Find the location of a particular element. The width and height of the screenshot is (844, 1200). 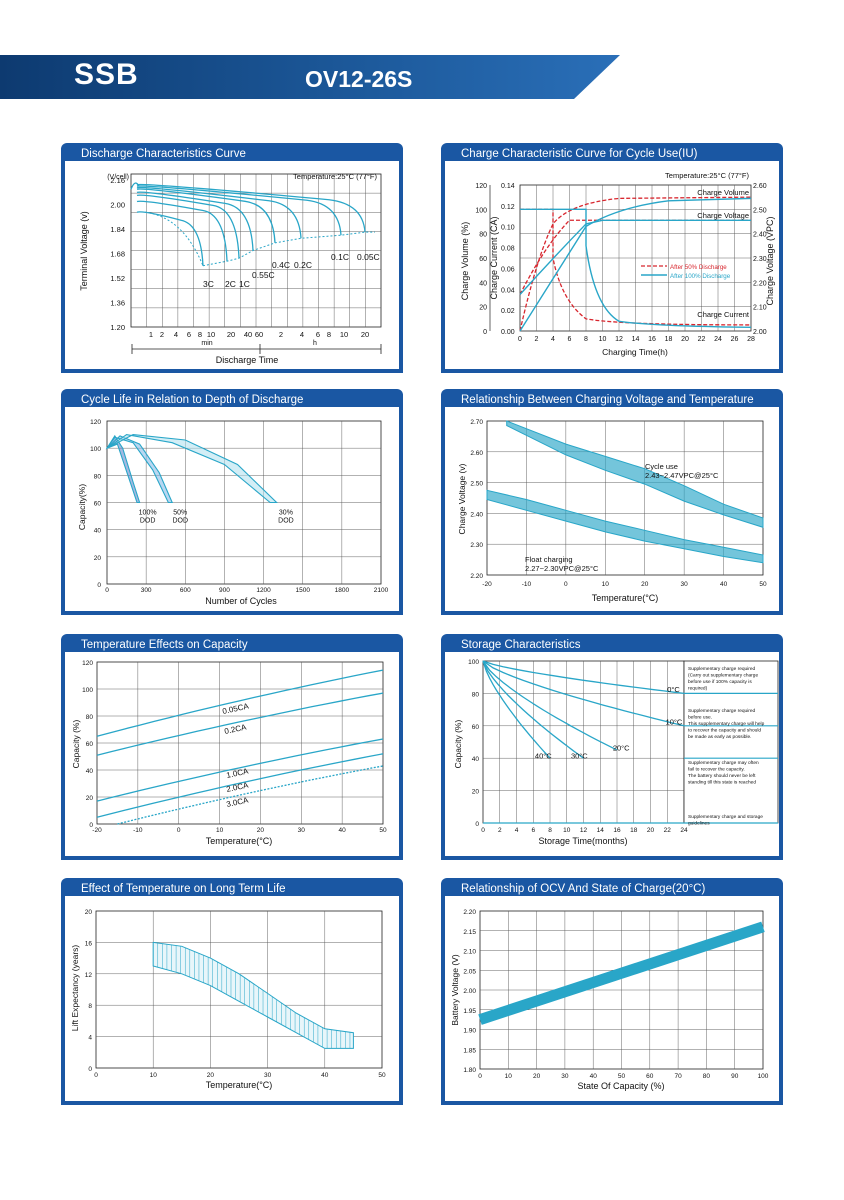

discharge-curve-0.55C is located at coordinates (195, 221).